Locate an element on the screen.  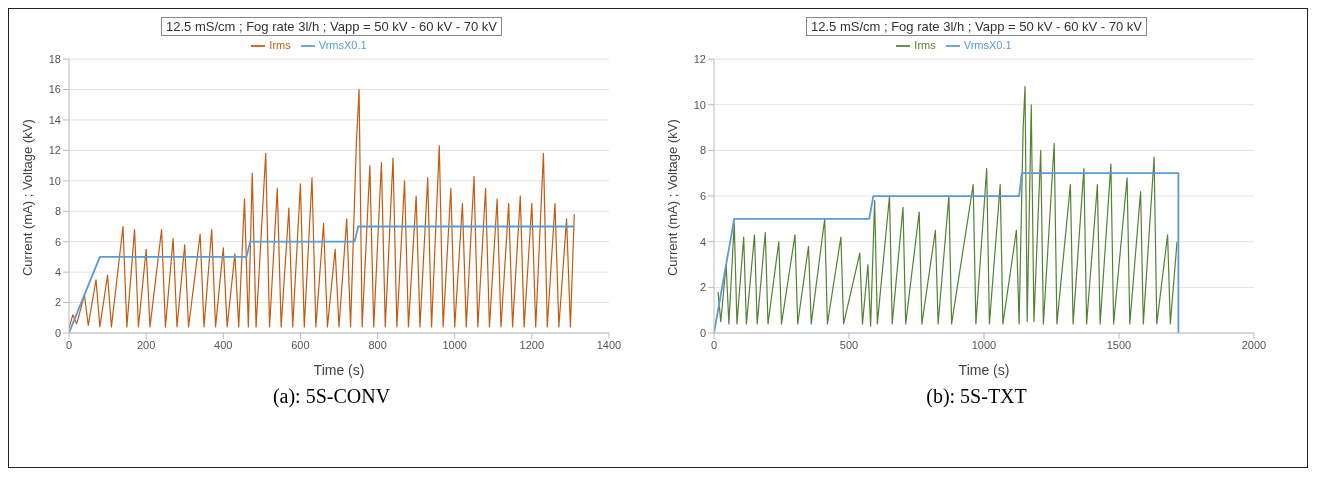
y-tick-label: 16 is located at coordinates (54, 89).